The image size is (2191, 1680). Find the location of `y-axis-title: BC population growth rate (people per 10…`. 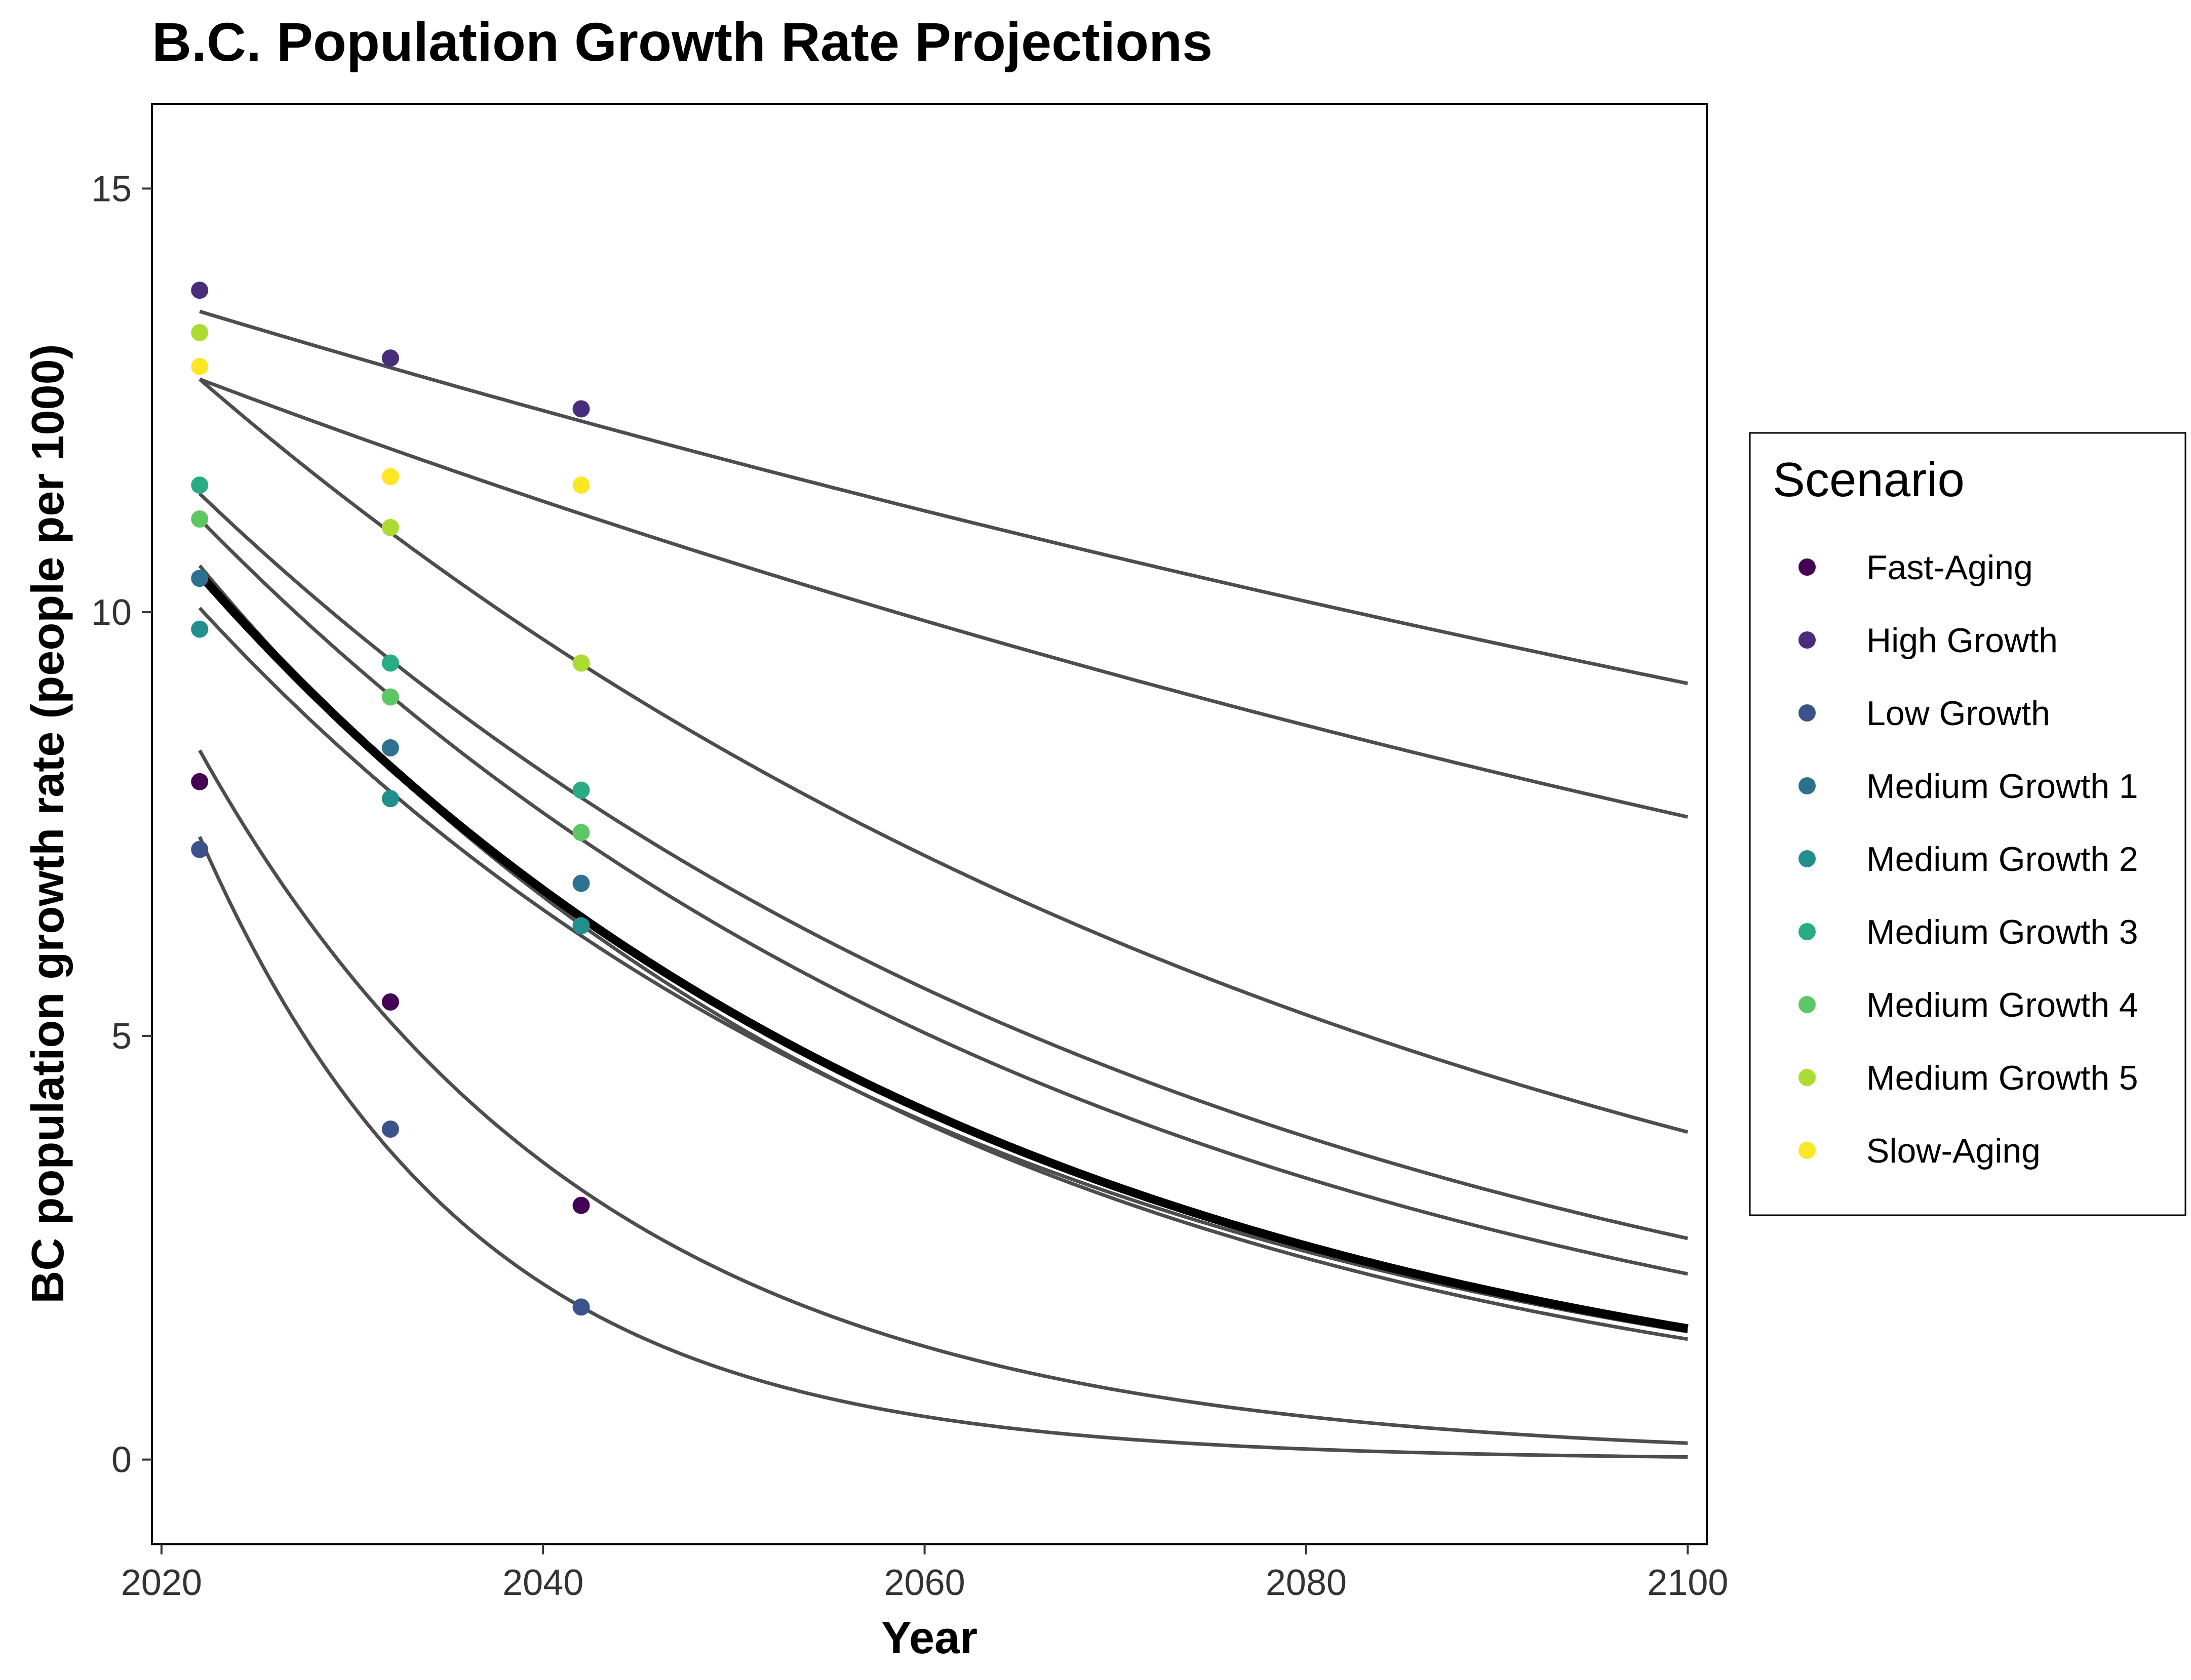

y-axis-title: BC population growth rate (people per 10… is located at coordinates (48, 824).